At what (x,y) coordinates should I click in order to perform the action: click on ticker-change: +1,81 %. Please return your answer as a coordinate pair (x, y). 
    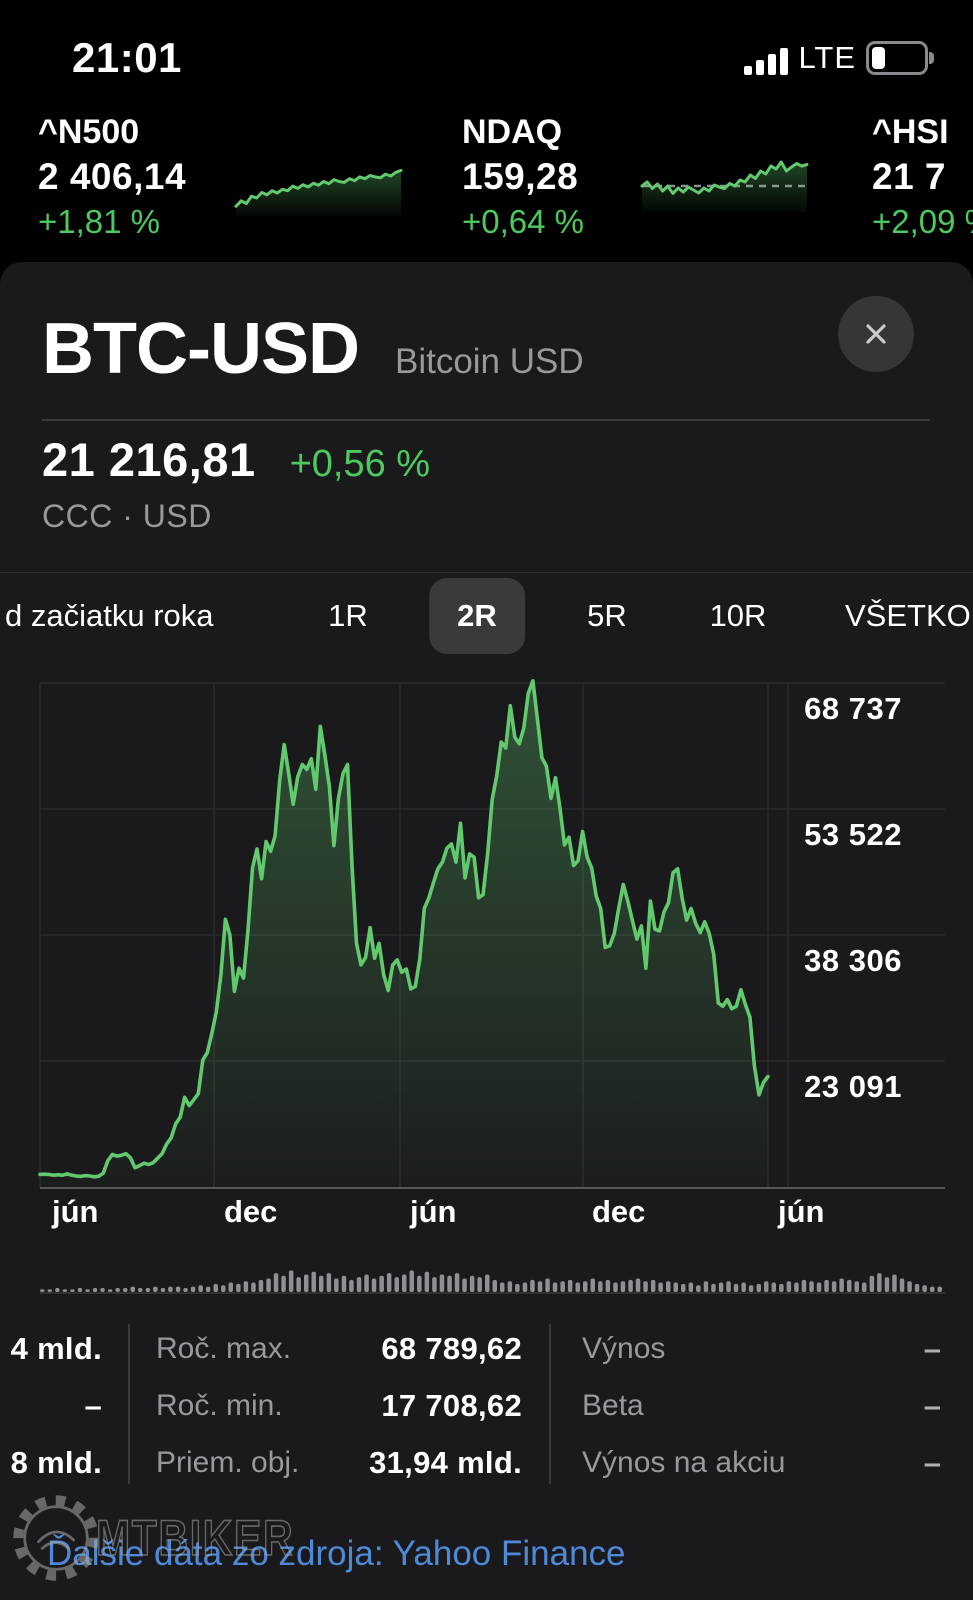
    Looking at the image, I should click on (99, 221).